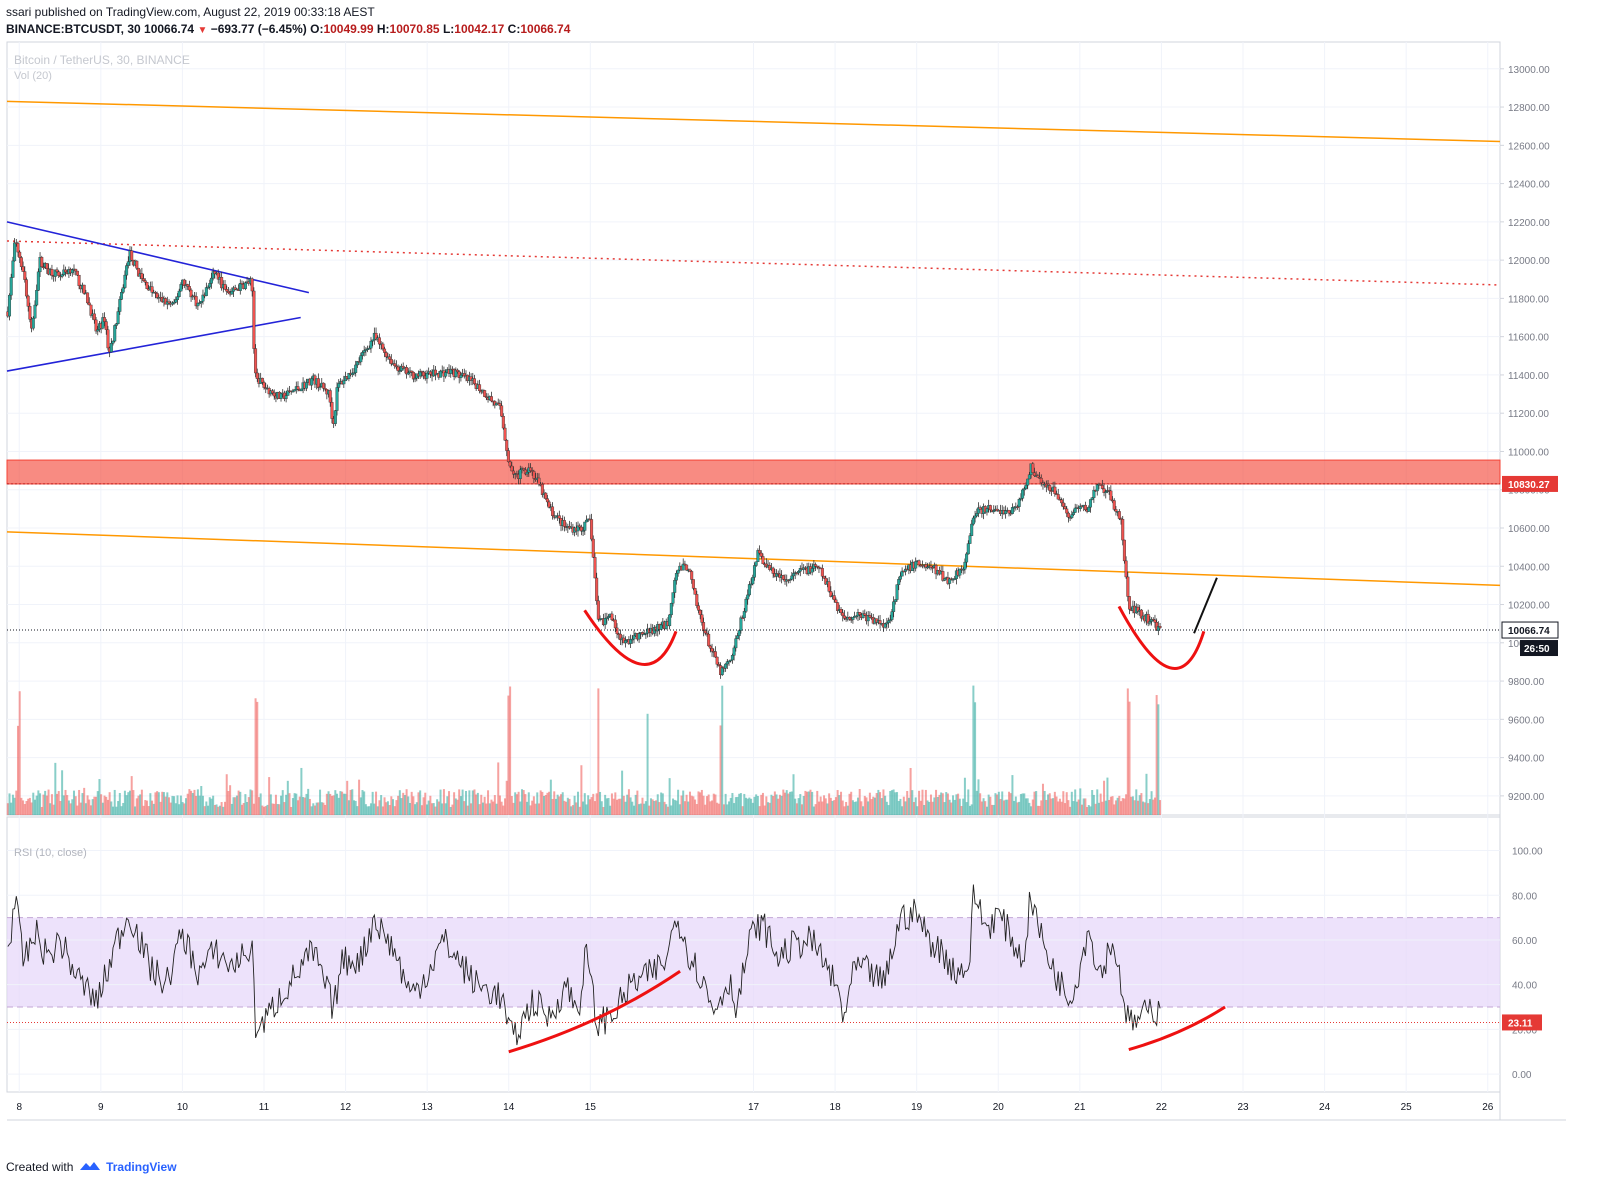 The image size is (1604, 1184). Describe the element at coordinates (1529, 185) in the screenshot. I see `price-tick-label: 12400.00` at that location.